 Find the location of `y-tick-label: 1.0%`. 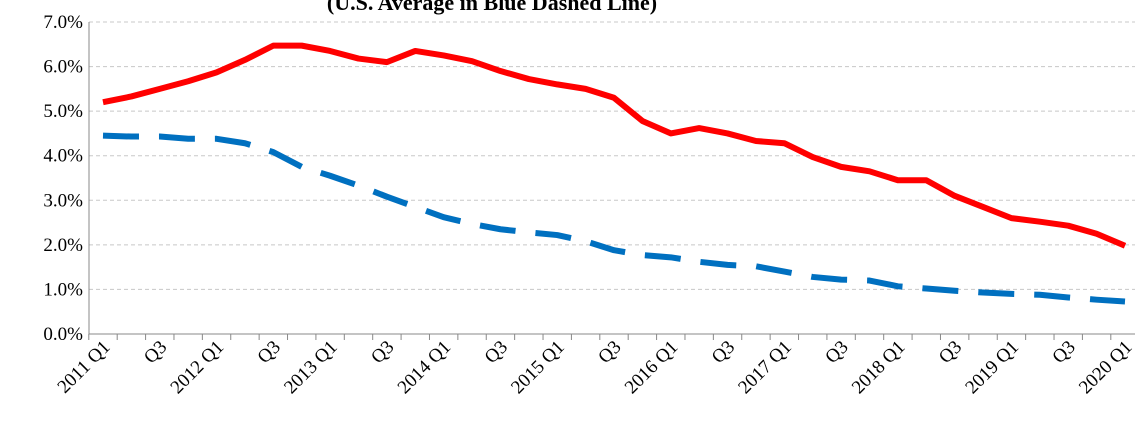

y-tick-label: 1.0% is located at coordinates (63, 289).